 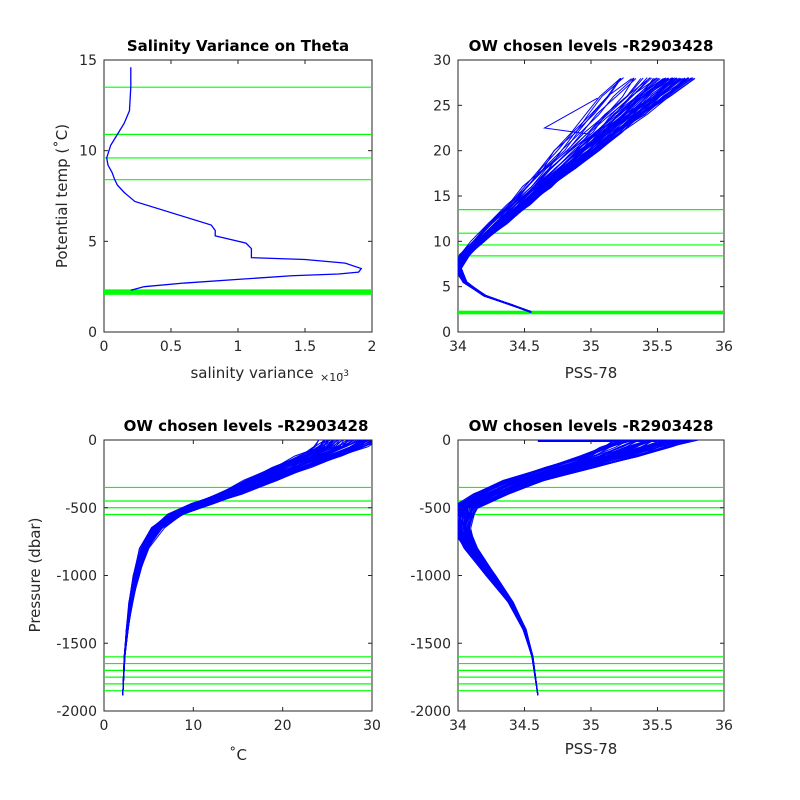 What do you see at coordinates (442, 152) in the screenshot?
I see `y-tick-label: 20` at bounding box center [442, 152].